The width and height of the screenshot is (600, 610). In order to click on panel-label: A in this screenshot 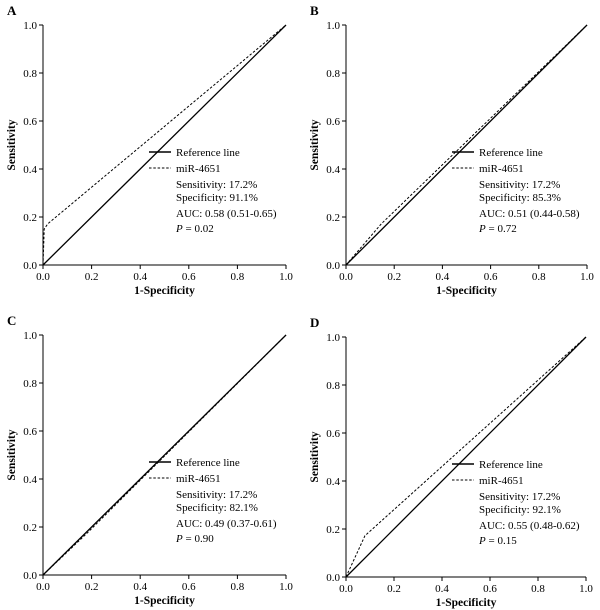, I will do `click(12, 10)`.